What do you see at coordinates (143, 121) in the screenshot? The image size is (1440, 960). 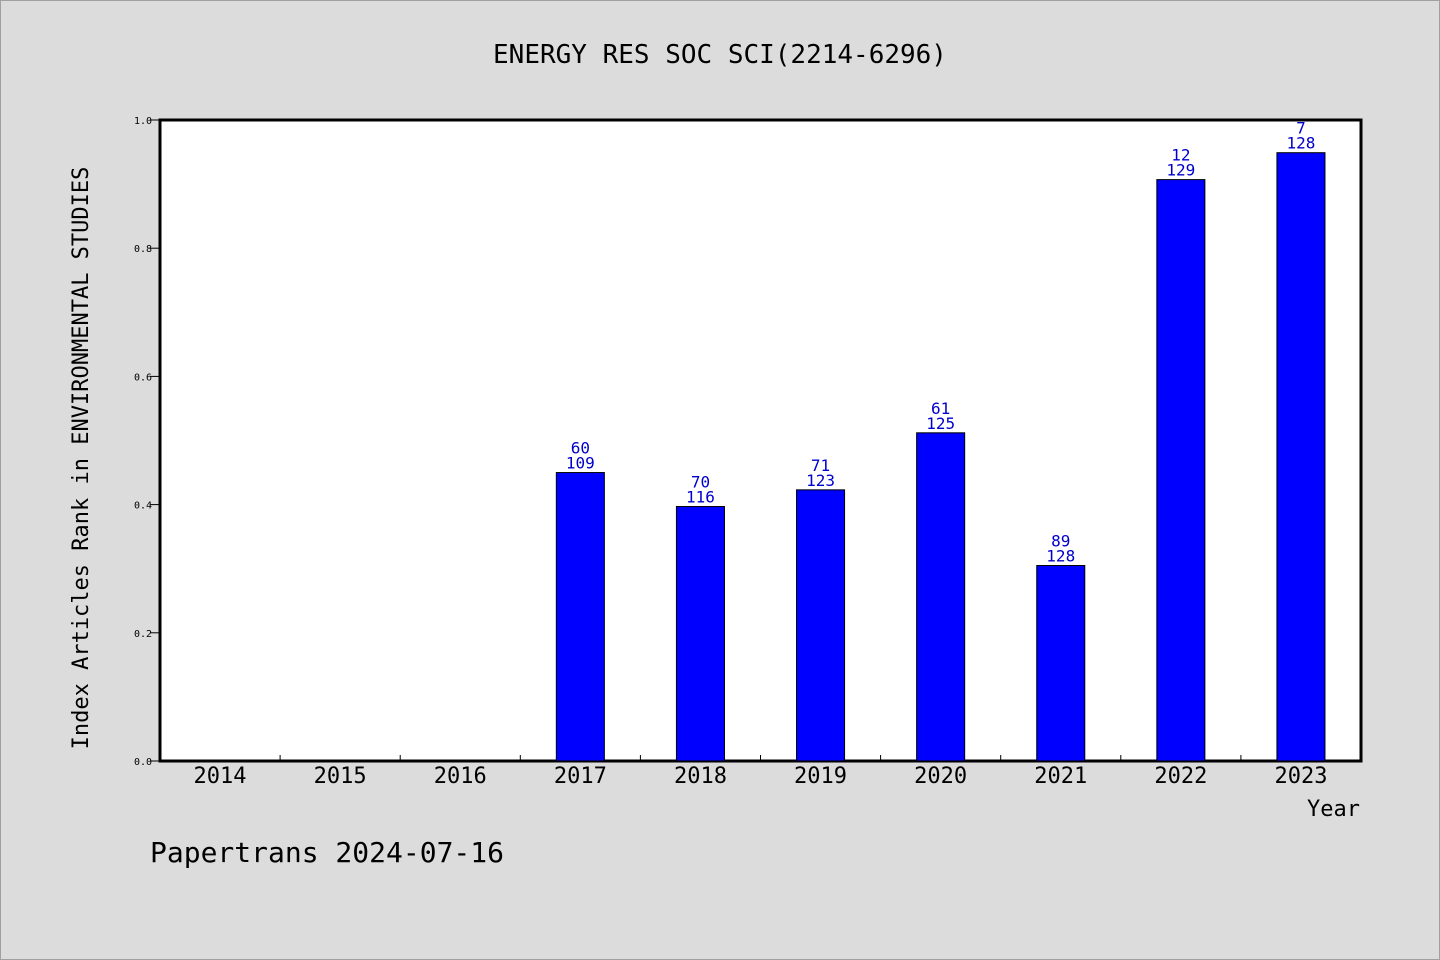 I see `y-tick-label: 1.0` at bounding box center [143, 121].